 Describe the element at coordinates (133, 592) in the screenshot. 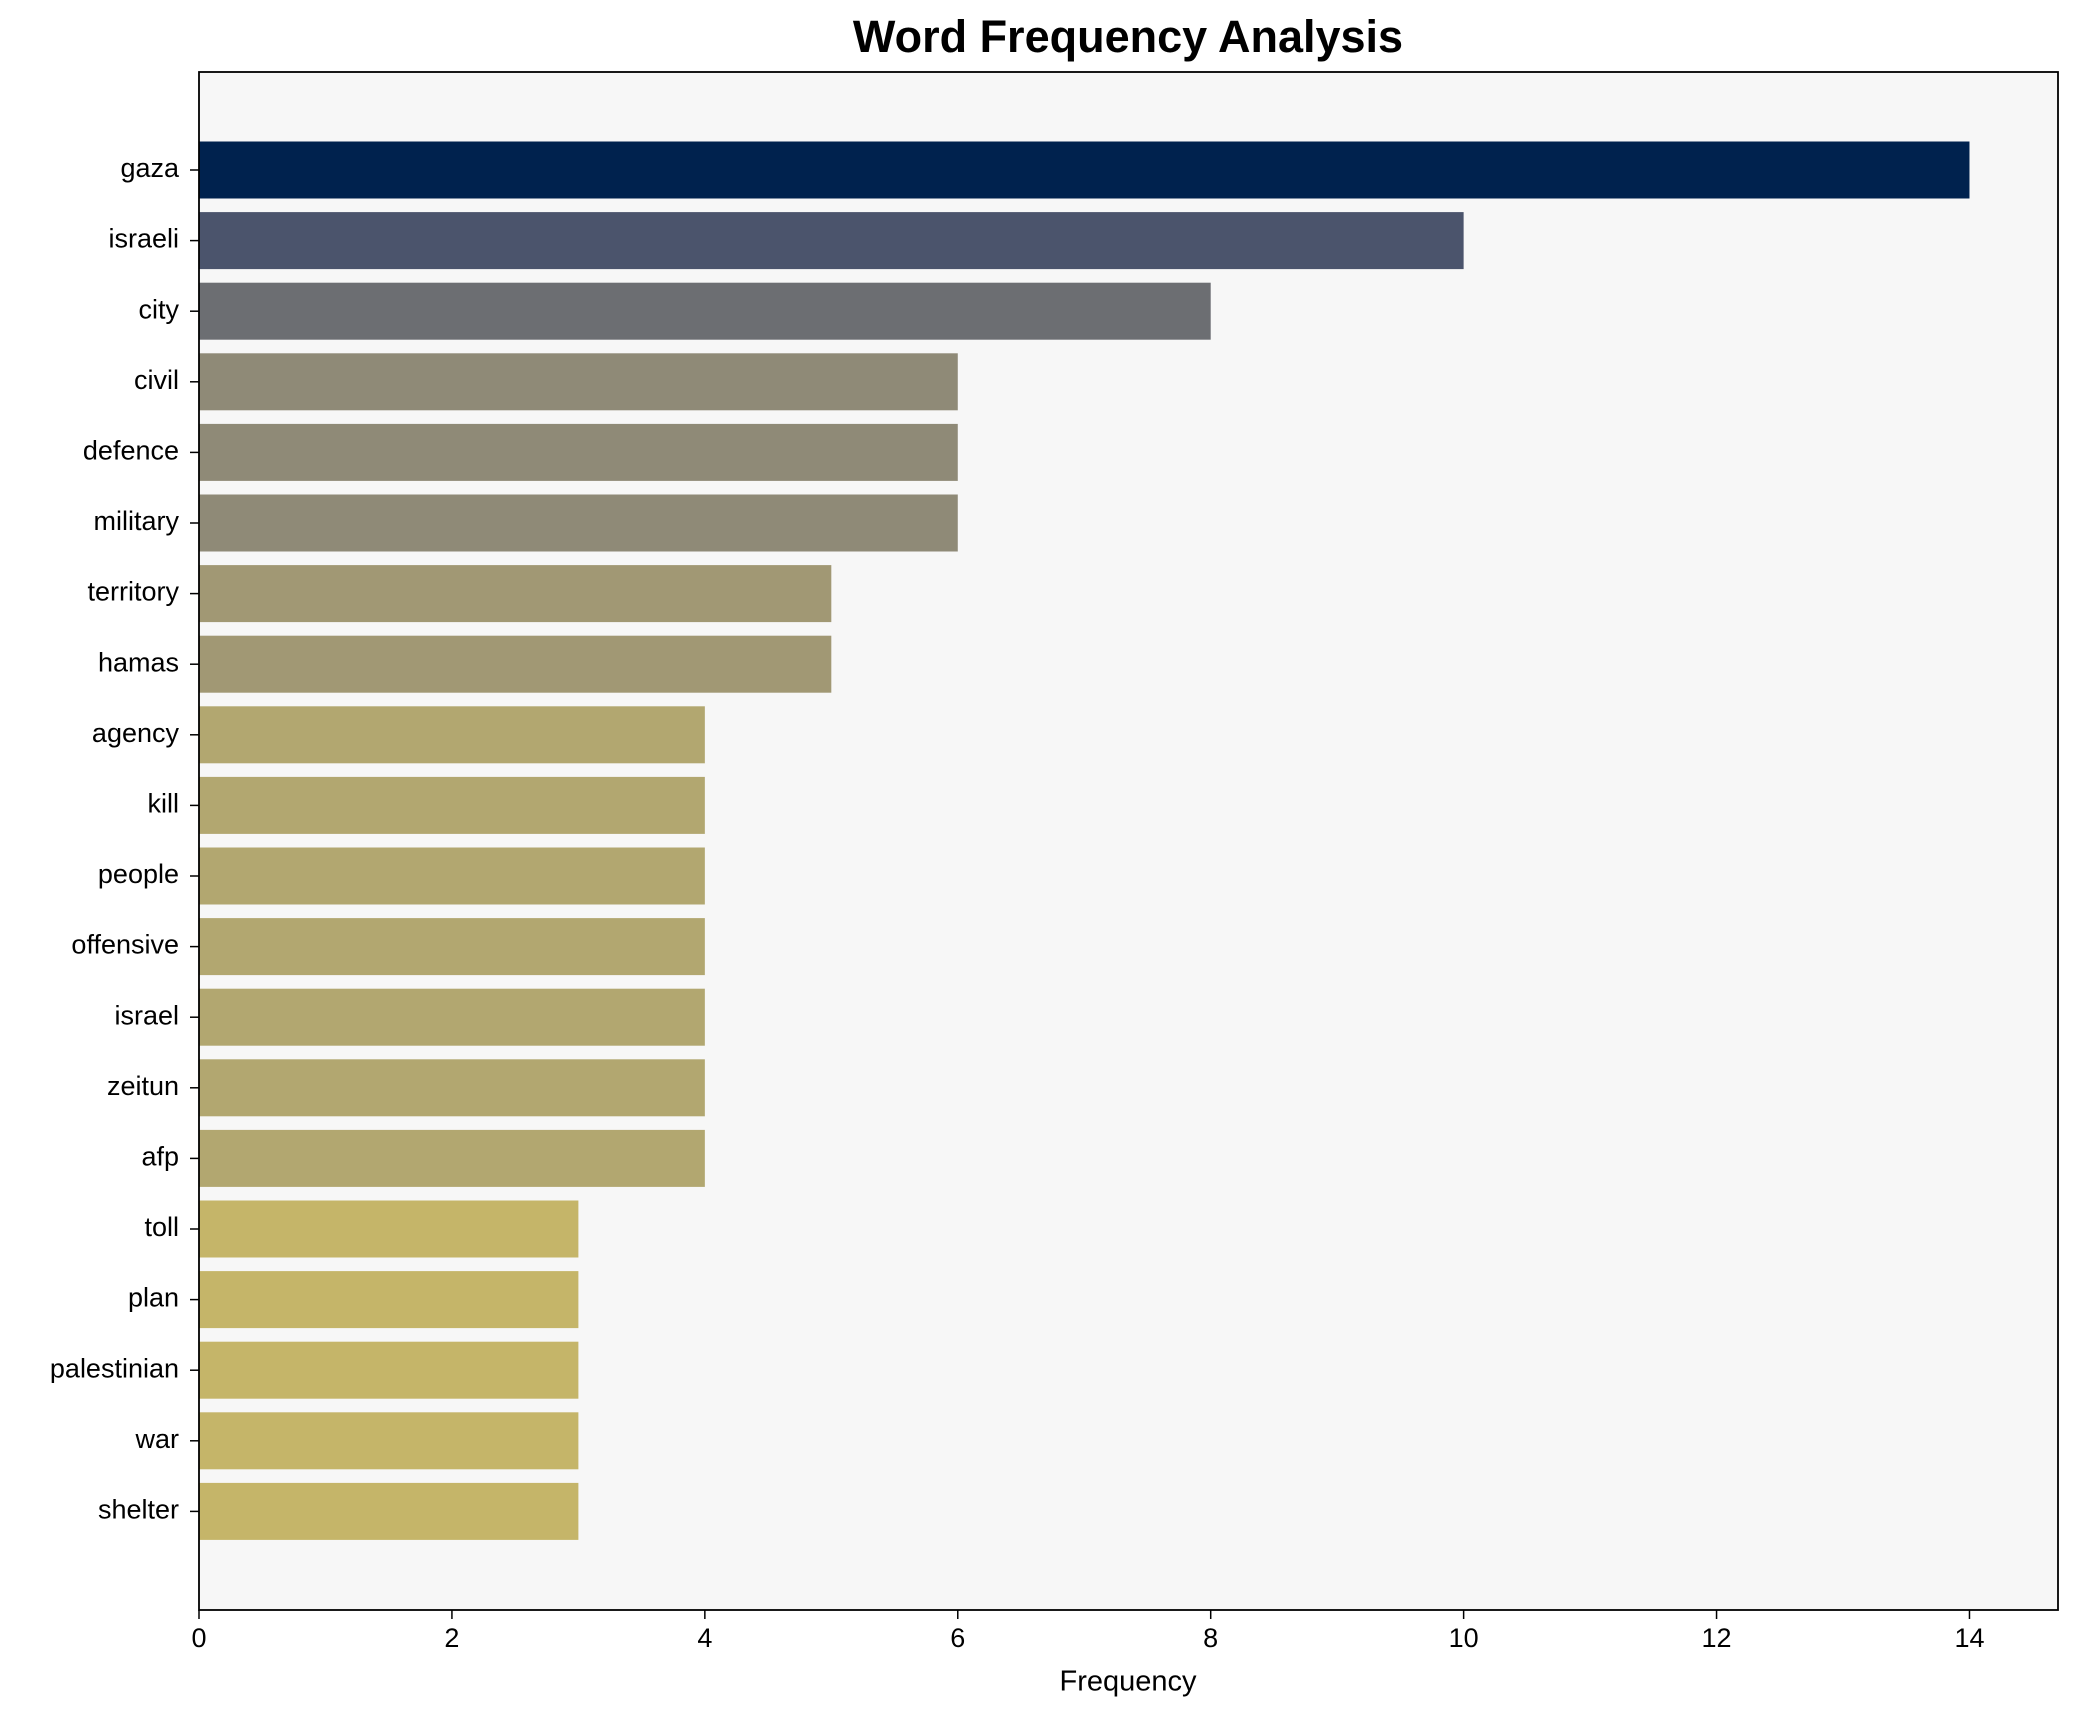

I see `y-tick-label: territory` at that location.